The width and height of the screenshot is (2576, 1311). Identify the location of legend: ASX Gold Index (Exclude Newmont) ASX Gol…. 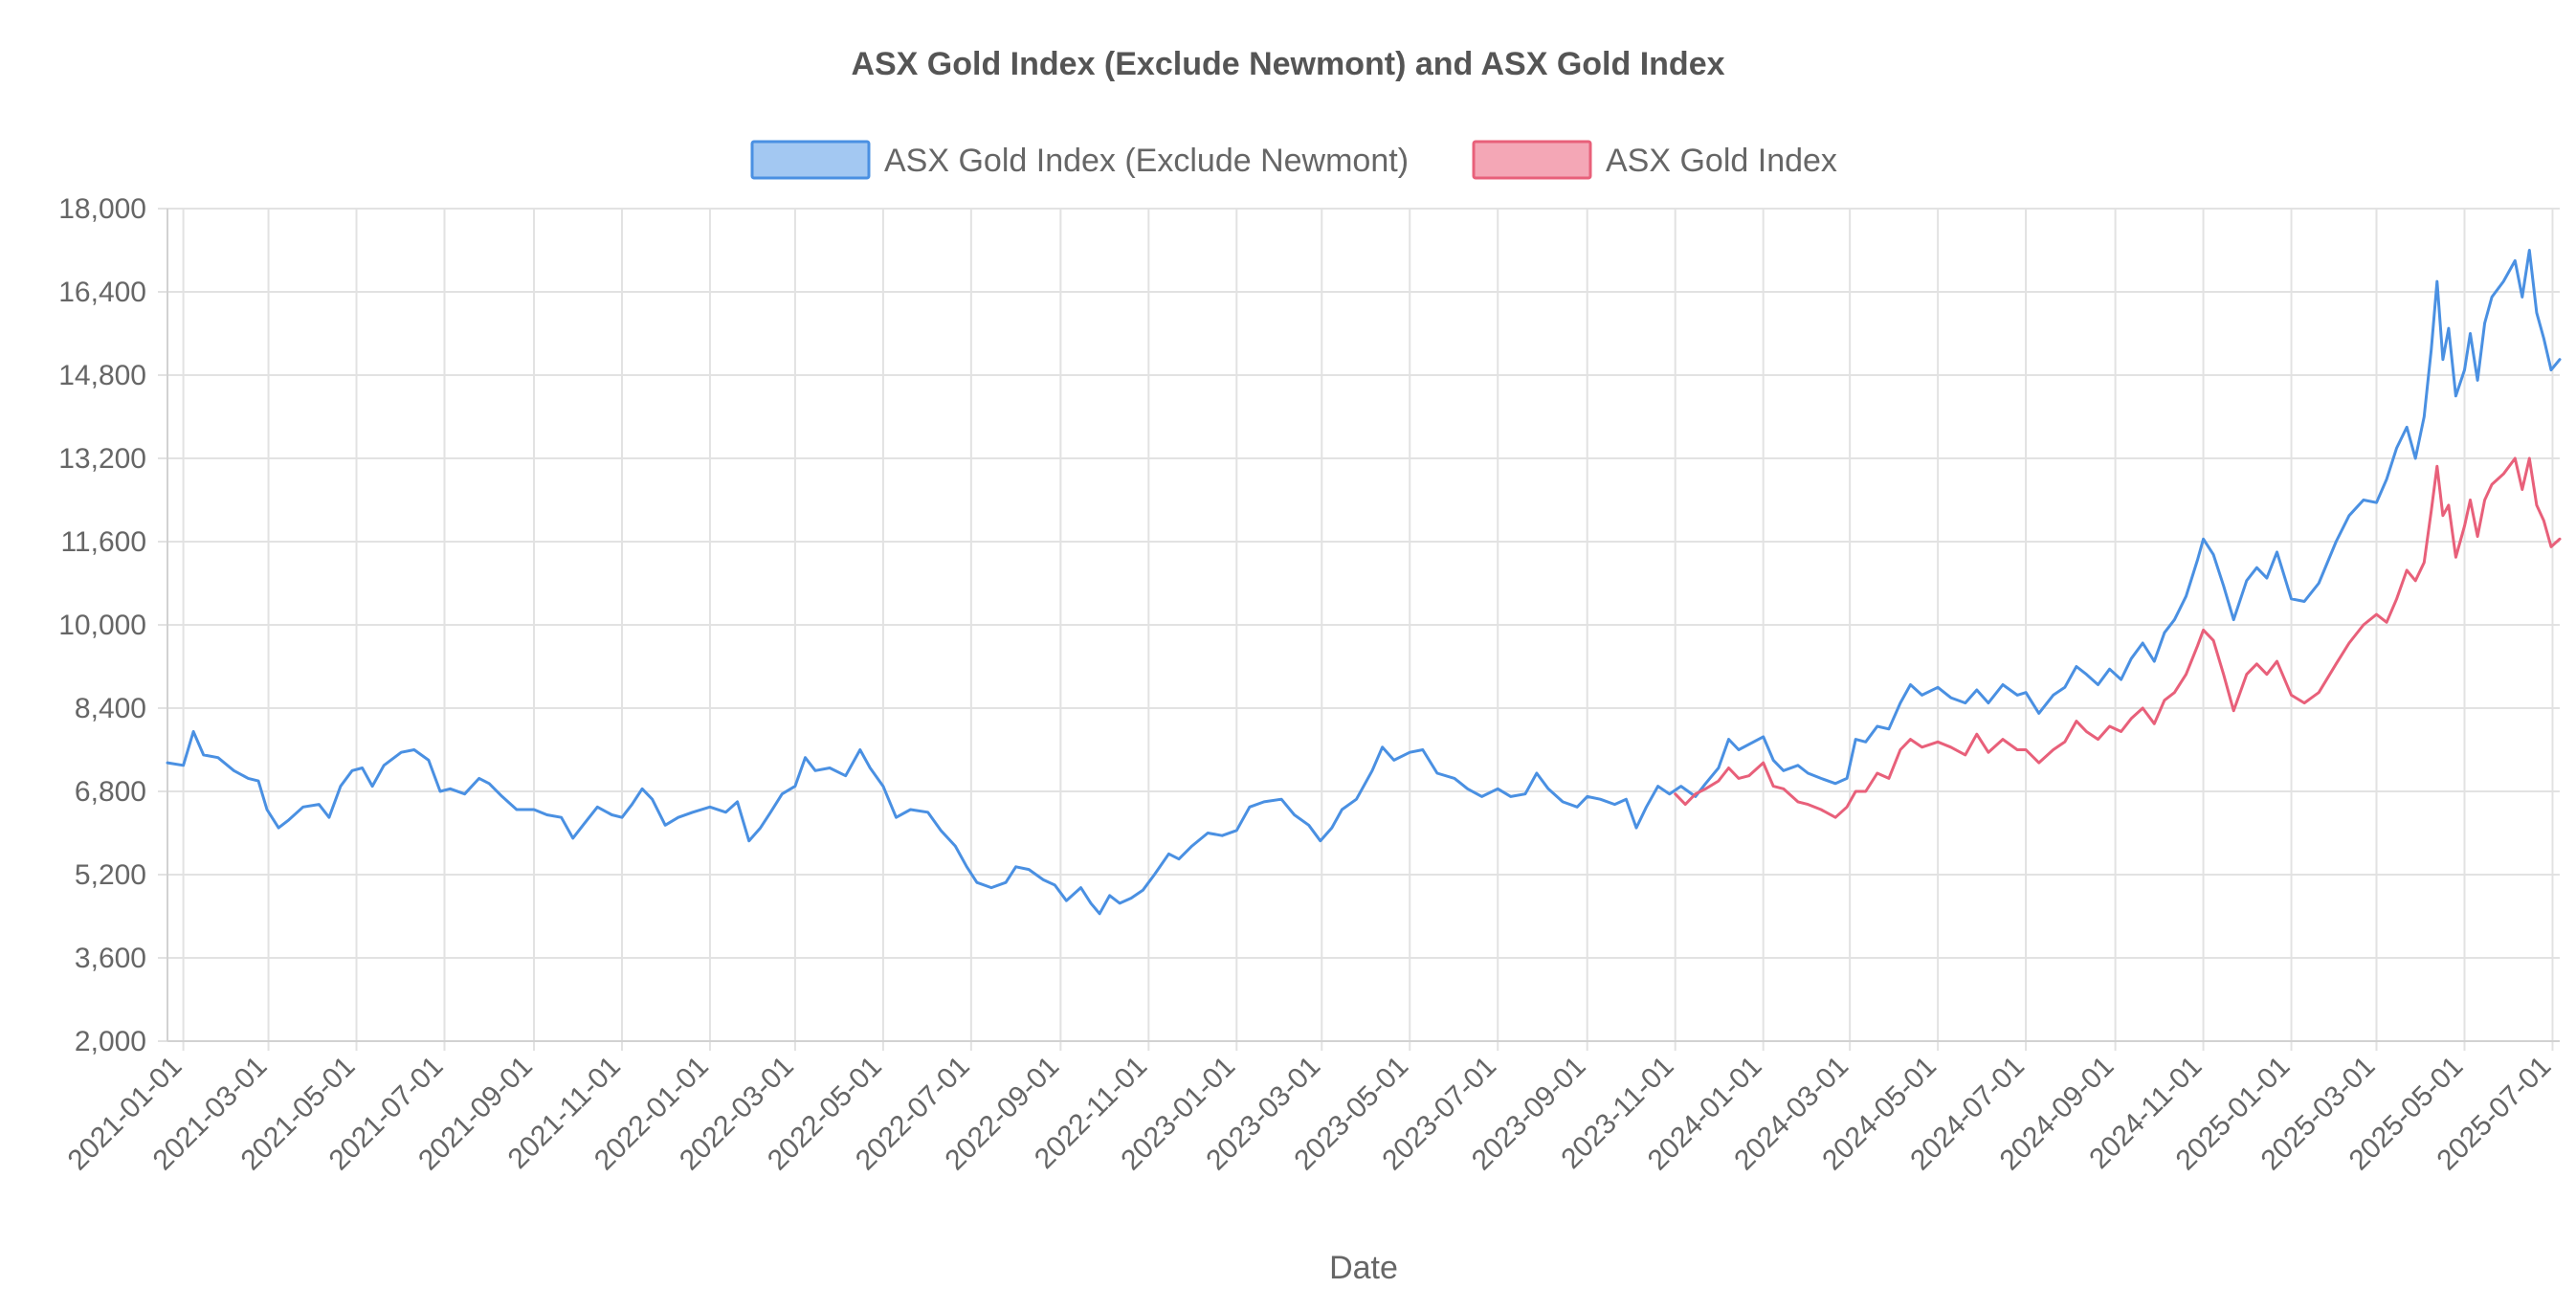
(1293, 160).